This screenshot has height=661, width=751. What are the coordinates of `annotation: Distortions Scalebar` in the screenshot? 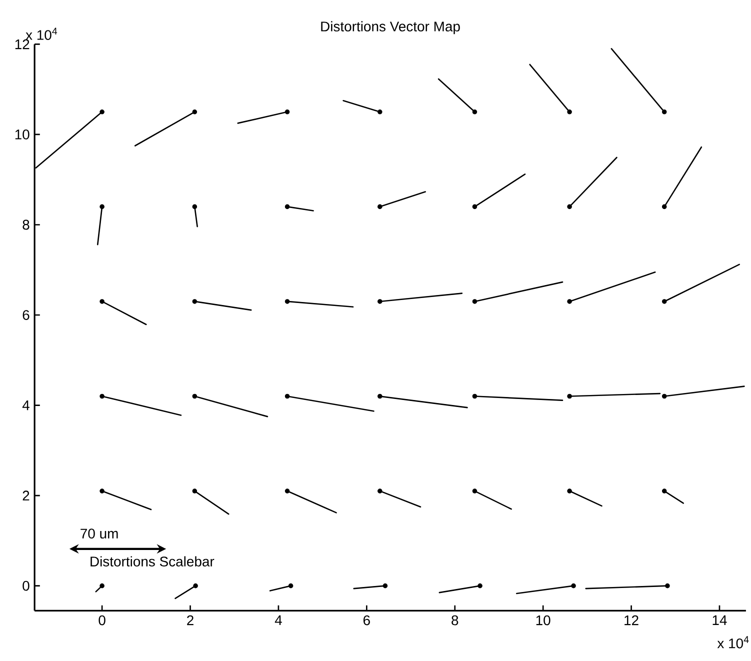 It's located at (152, 561).